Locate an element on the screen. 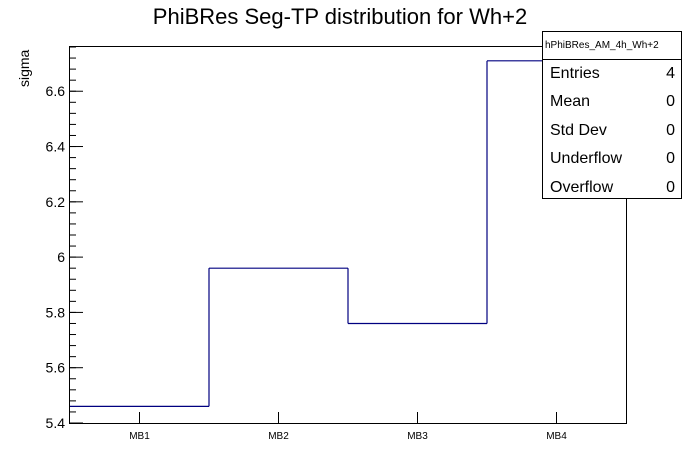  x-tick-label: MB4 is located at coordinates (556, 436).